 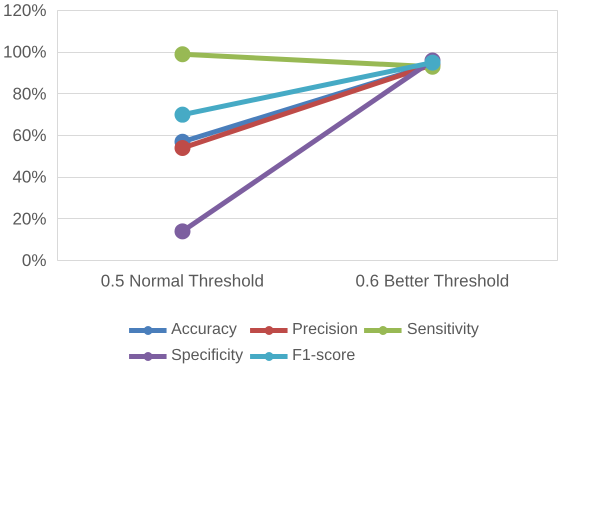 I want to click on x-tick-label: 0.5 Normal Threshold, so click(x=182, y=281).